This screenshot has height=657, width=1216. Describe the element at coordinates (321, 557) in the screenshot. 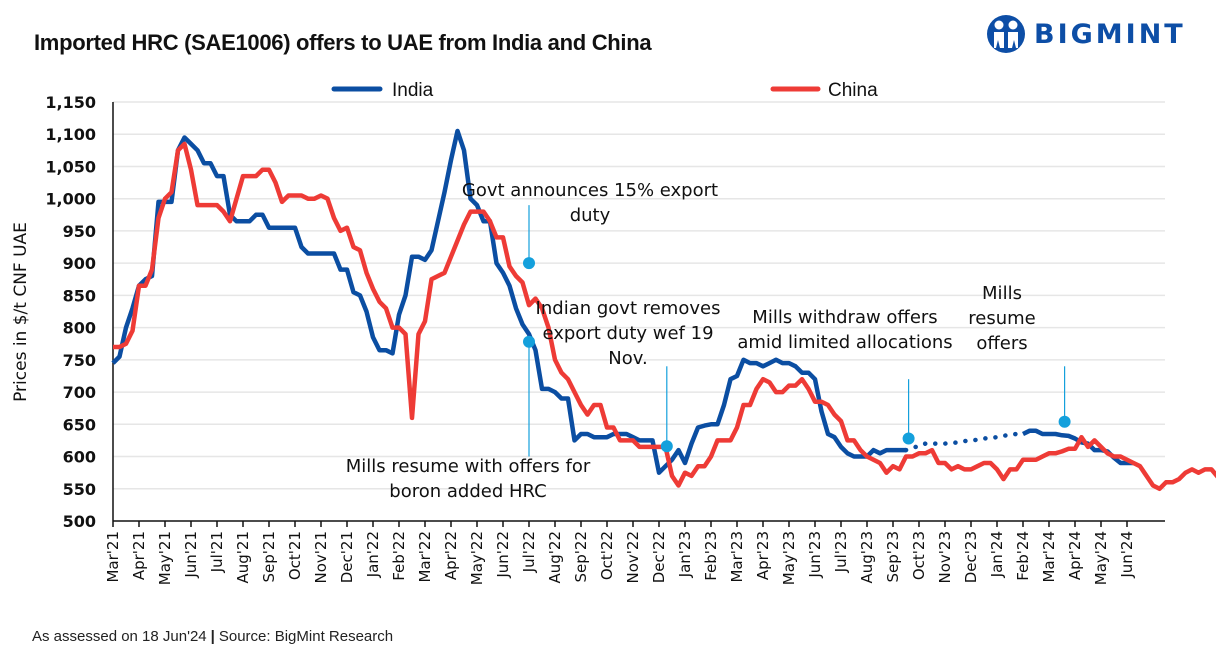

I see `x-tick-label: Nov'21` at that location.